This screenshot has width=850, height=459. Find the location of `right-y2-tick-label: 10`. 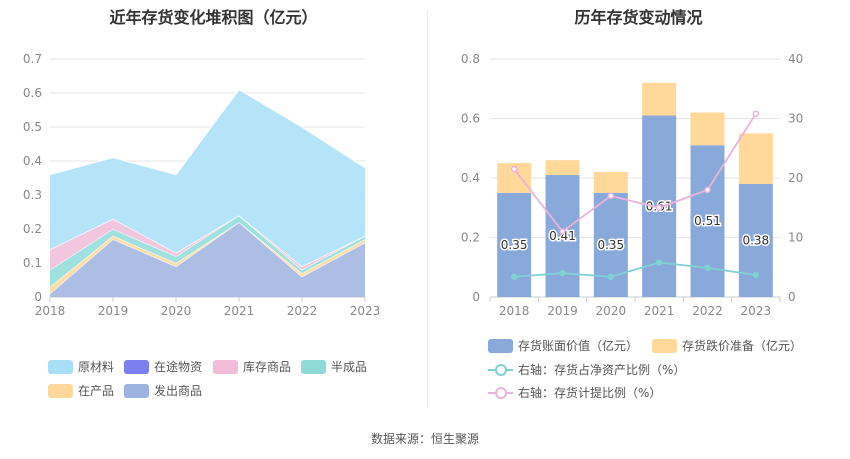

right-y2-tick-label: 10 is located at coordinates (795, 238).